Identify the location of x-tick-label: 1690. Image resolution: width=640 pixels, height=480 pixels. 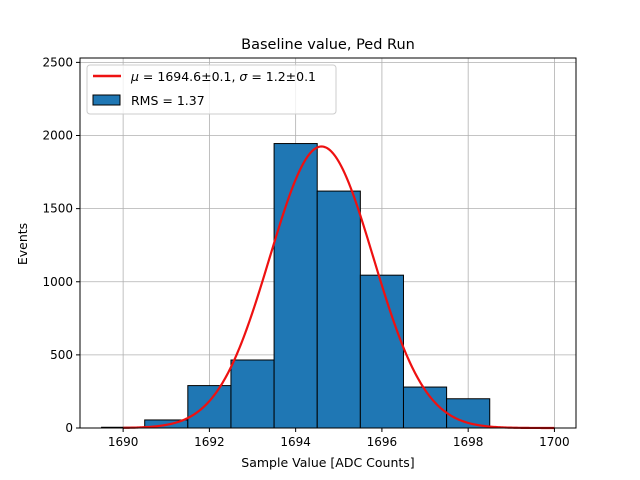
(123, 442).